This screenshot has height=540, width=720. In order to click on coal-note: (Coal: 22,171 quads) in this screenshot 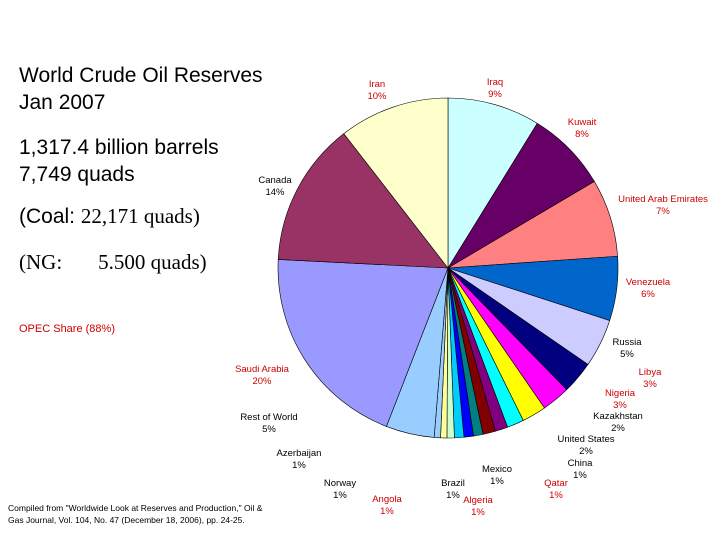, I will do `click(109, 216)`.